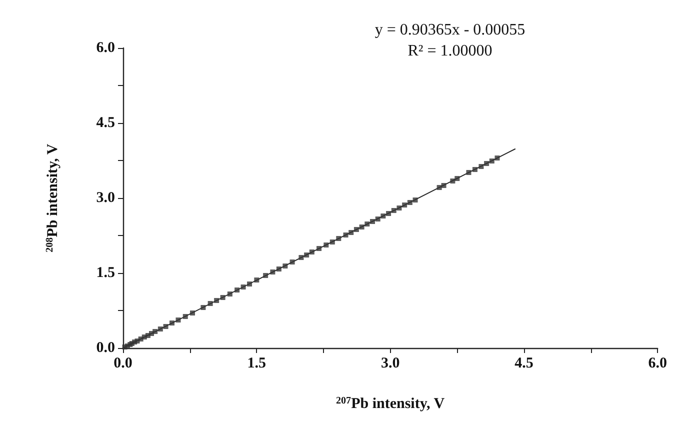 This screenshot has height=442, width=678. What do you see at coordinates (450, 51) in the screenshot?
I see `annotation: R² = 1.00000` at bounding box center [450, 51].